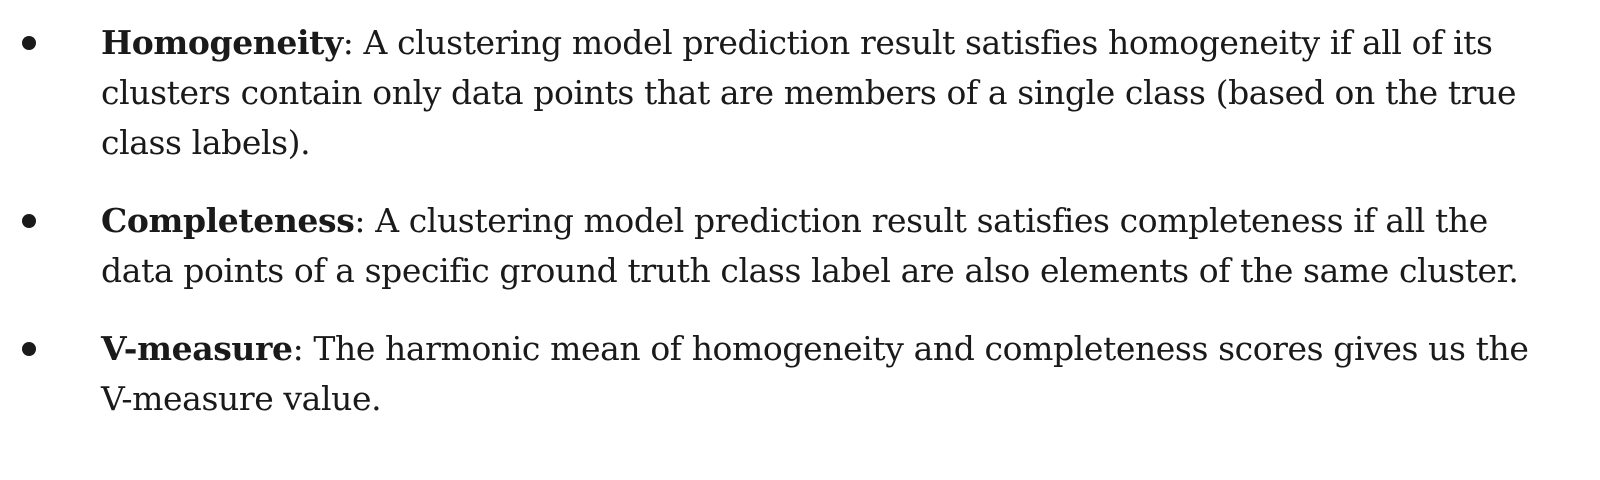 The height and width of the screenshot is (480, 1600). I want to click on term-v-measure: V-measure, so click(197, 348).